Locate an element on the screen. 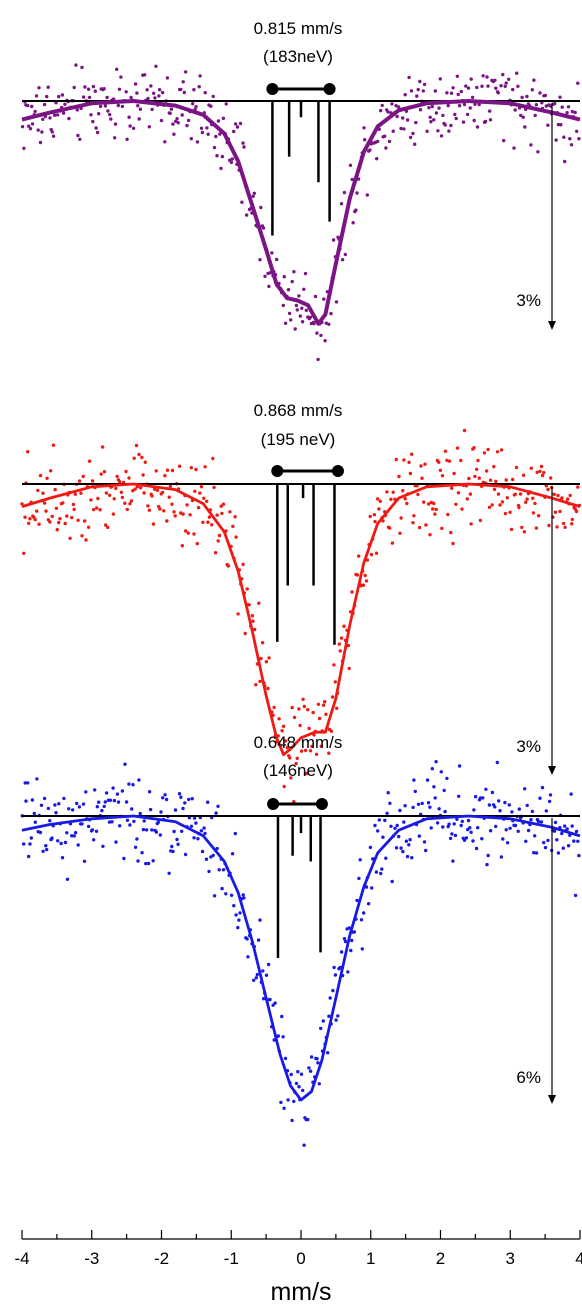  x-tick-label: 1 is located at coordinates (370, 1258).